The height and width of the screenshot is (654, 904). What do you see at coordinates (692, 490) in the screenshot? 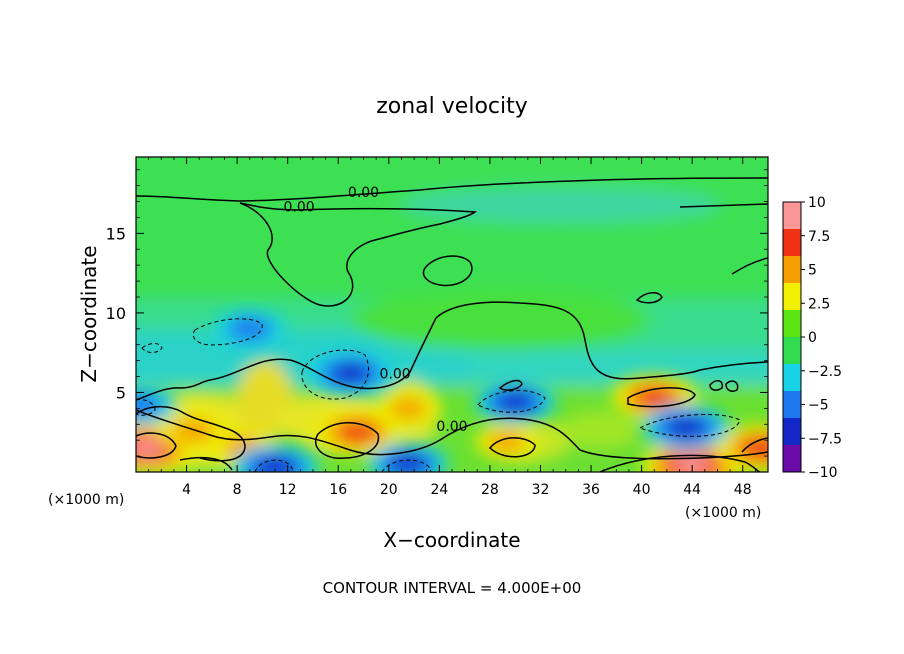
I see `x-tick-label-44: 44` at bounding box center [692, 490].